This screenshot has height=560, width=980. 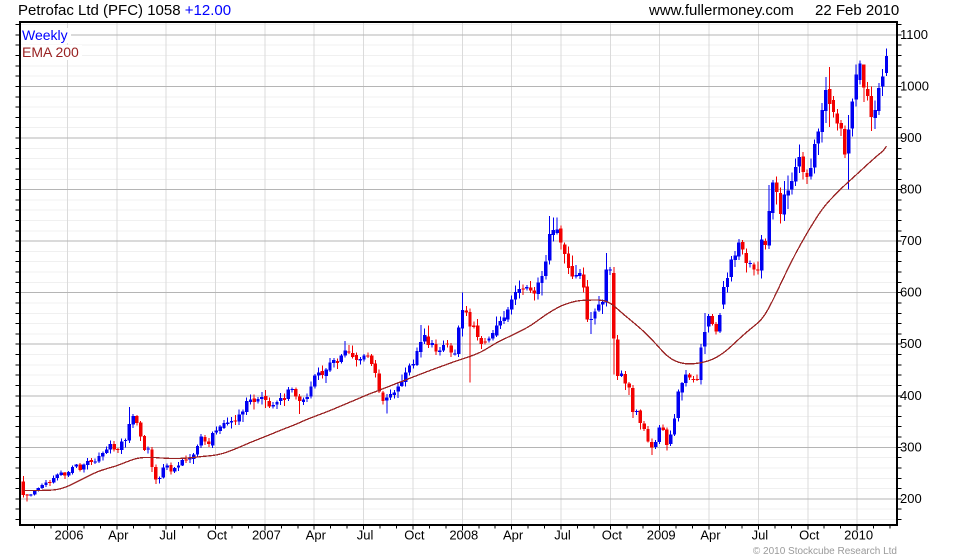 What do you see at coordinates (914, 34) in the screenshot?
I see `svg-text: 1100` at bounding box center [914, 34].